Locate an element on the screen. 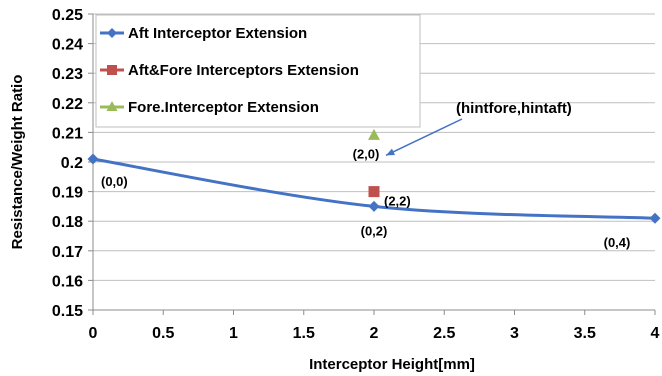 This screenshot has height=376, width=662. y-axis-title: Resistance/Weight Ratio is located at coordinates (17, 162).